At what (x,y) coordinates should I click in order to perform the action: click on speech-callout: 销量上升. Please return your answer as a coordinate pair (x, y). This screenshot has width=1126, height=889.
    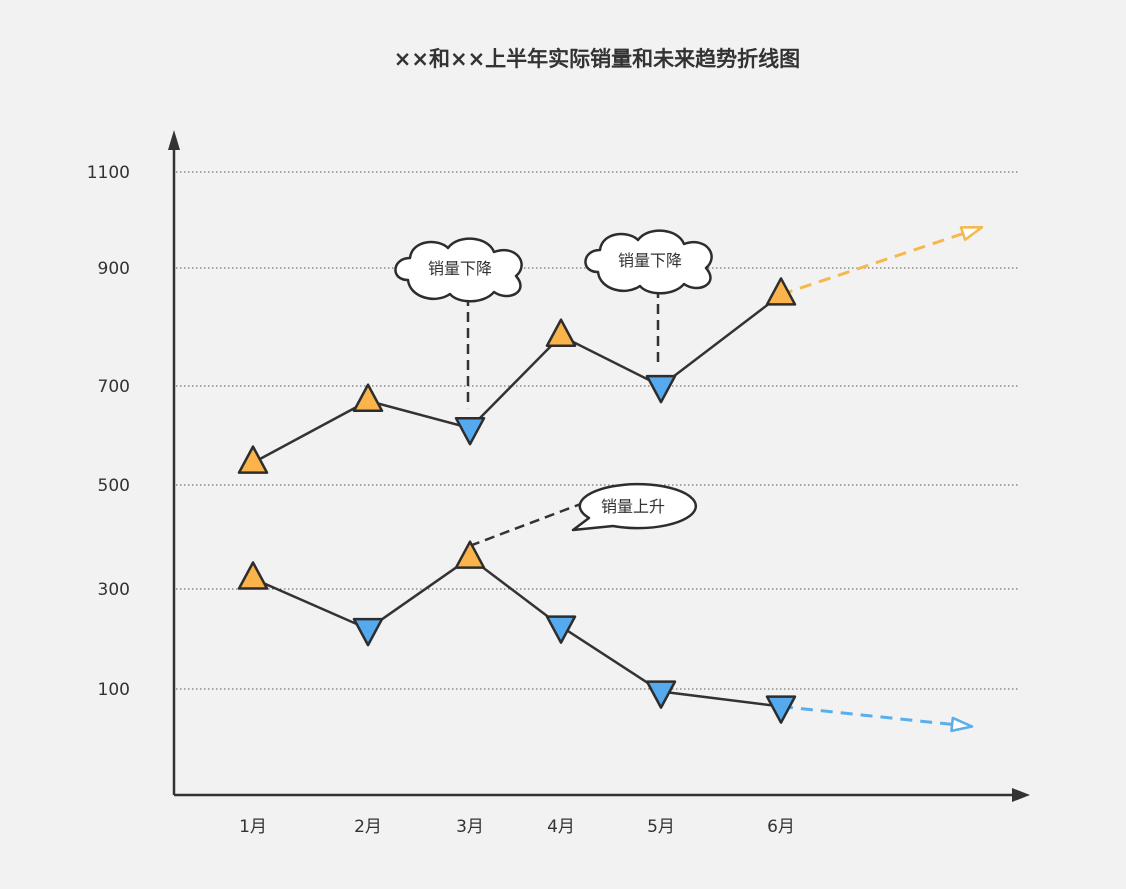
    Looking at the image, I should click on (583, 514).